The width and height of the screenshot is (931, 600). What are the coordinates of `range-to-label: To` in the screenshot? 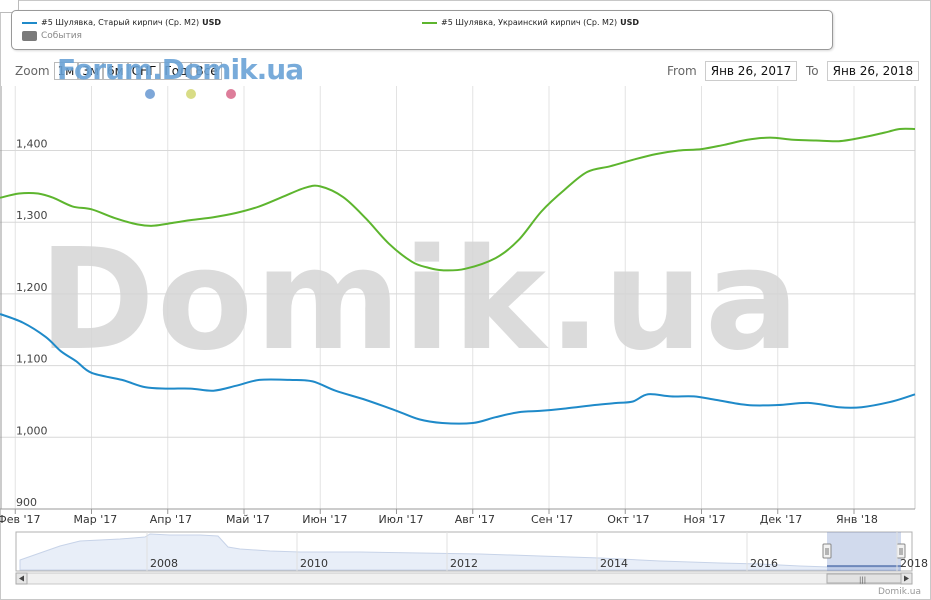 It's located at (812, 71).